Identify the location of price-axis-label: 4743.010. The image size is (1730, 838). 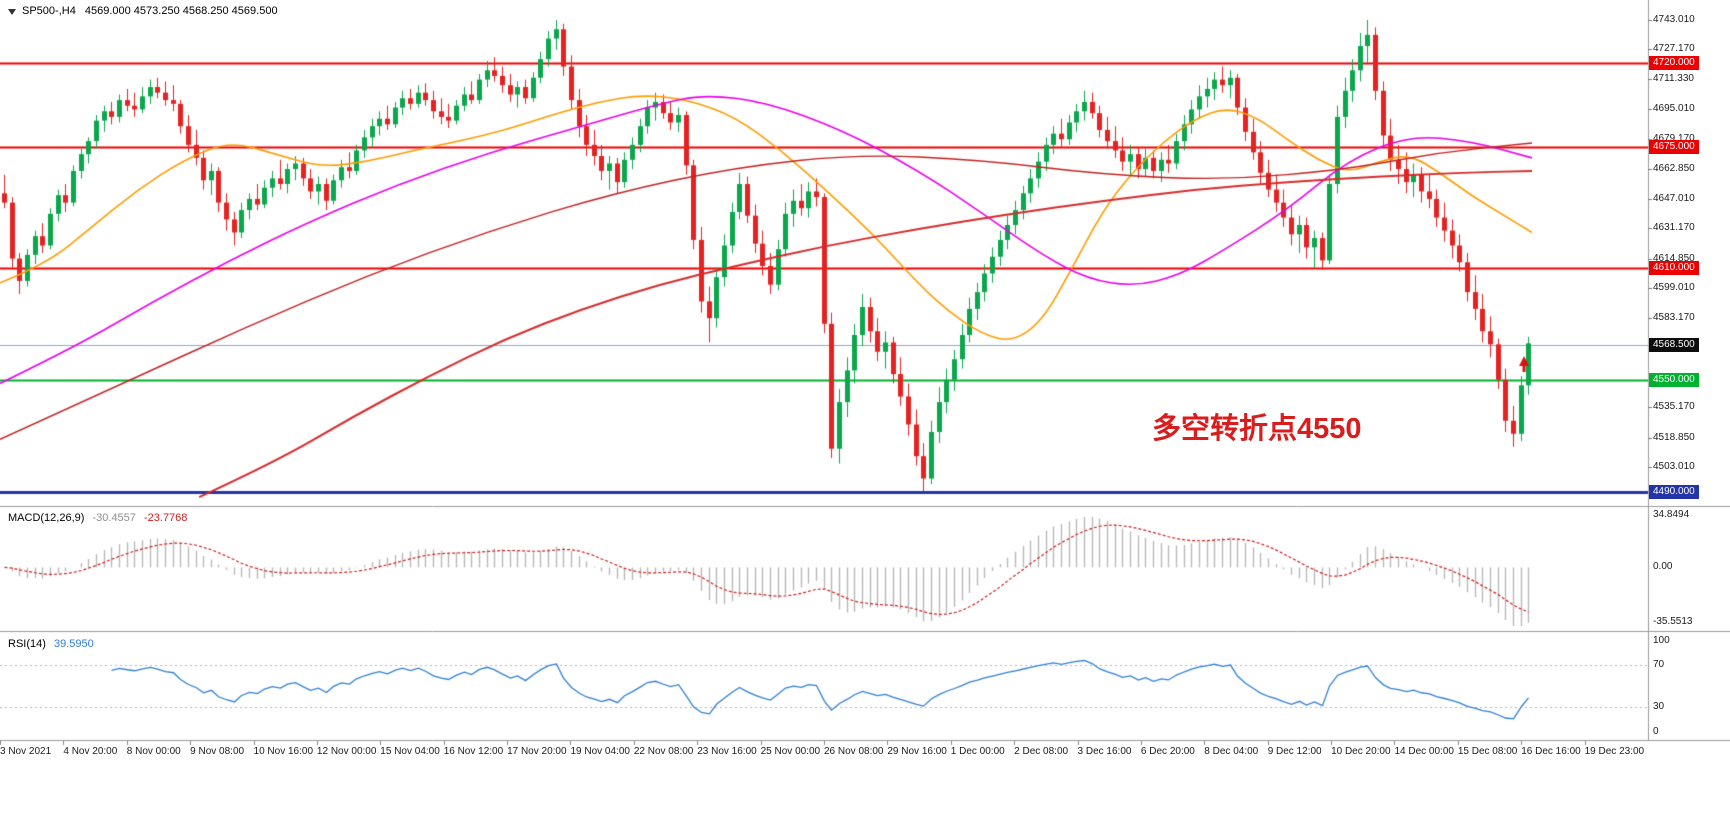
(1674, 19).